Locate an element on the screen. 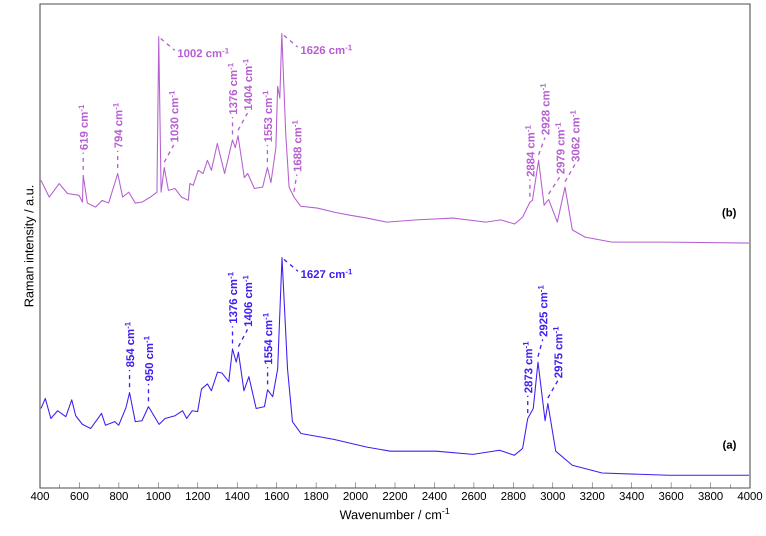  x-tick-label: 2000 is located at coordinates (356, 496).